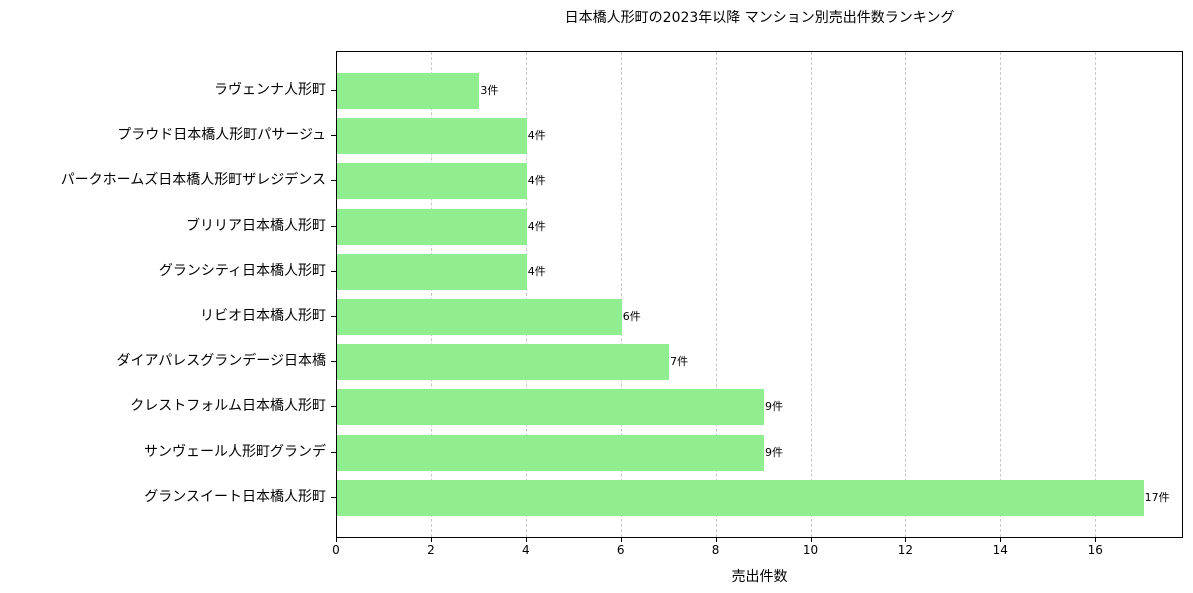 The image size is (1193, 593). Describe the element at coordinates (256, 225) in the screenshot. I see `y-tick-label: ブリリア日本橋人形町` at that location.